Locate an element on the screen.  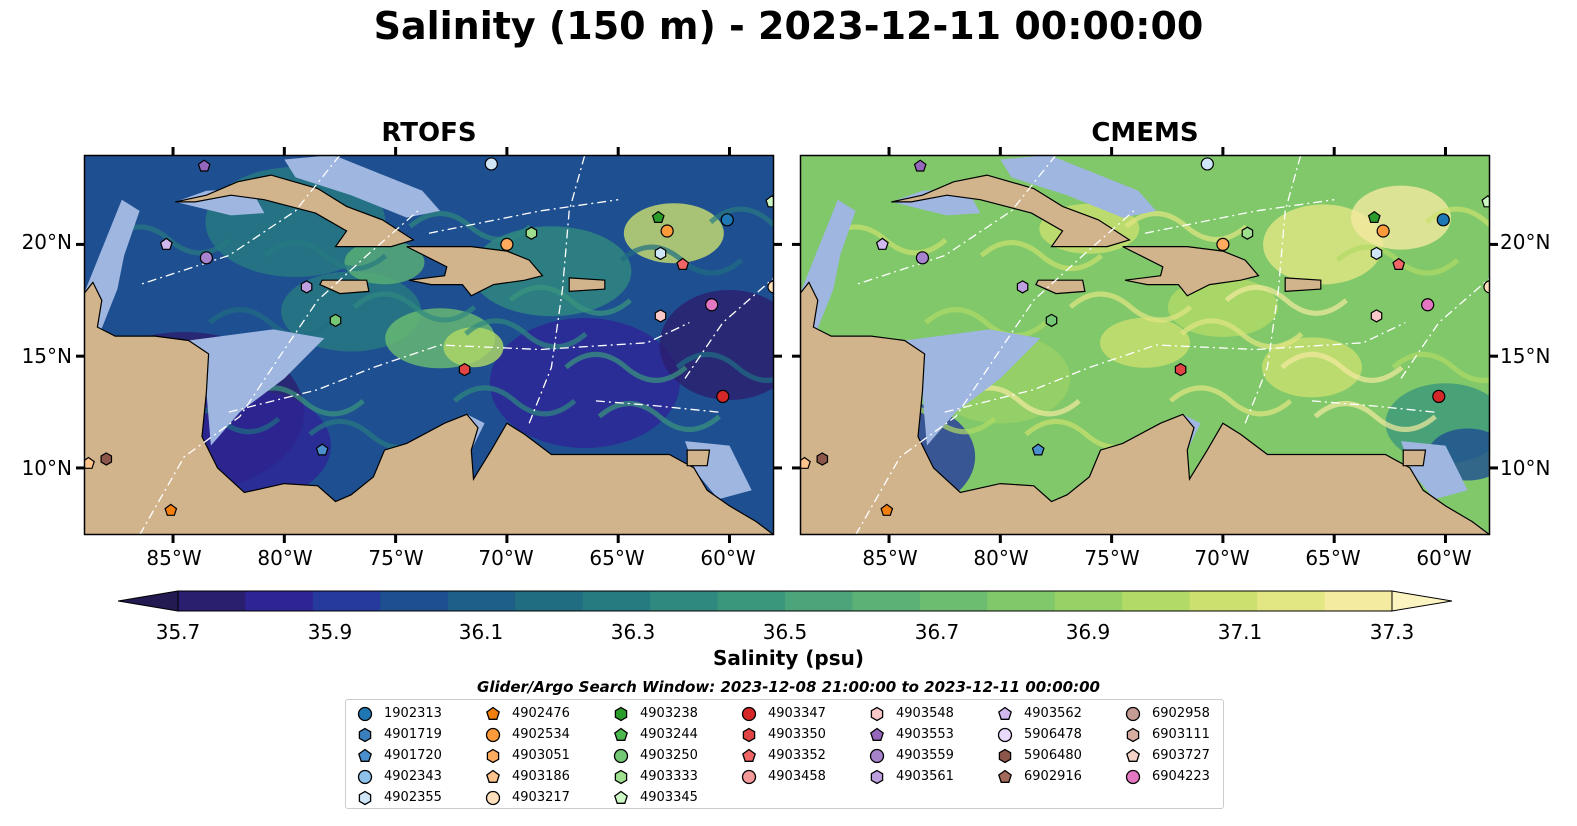
legend-item: 6902916 is located at coordinates (1039, 776).